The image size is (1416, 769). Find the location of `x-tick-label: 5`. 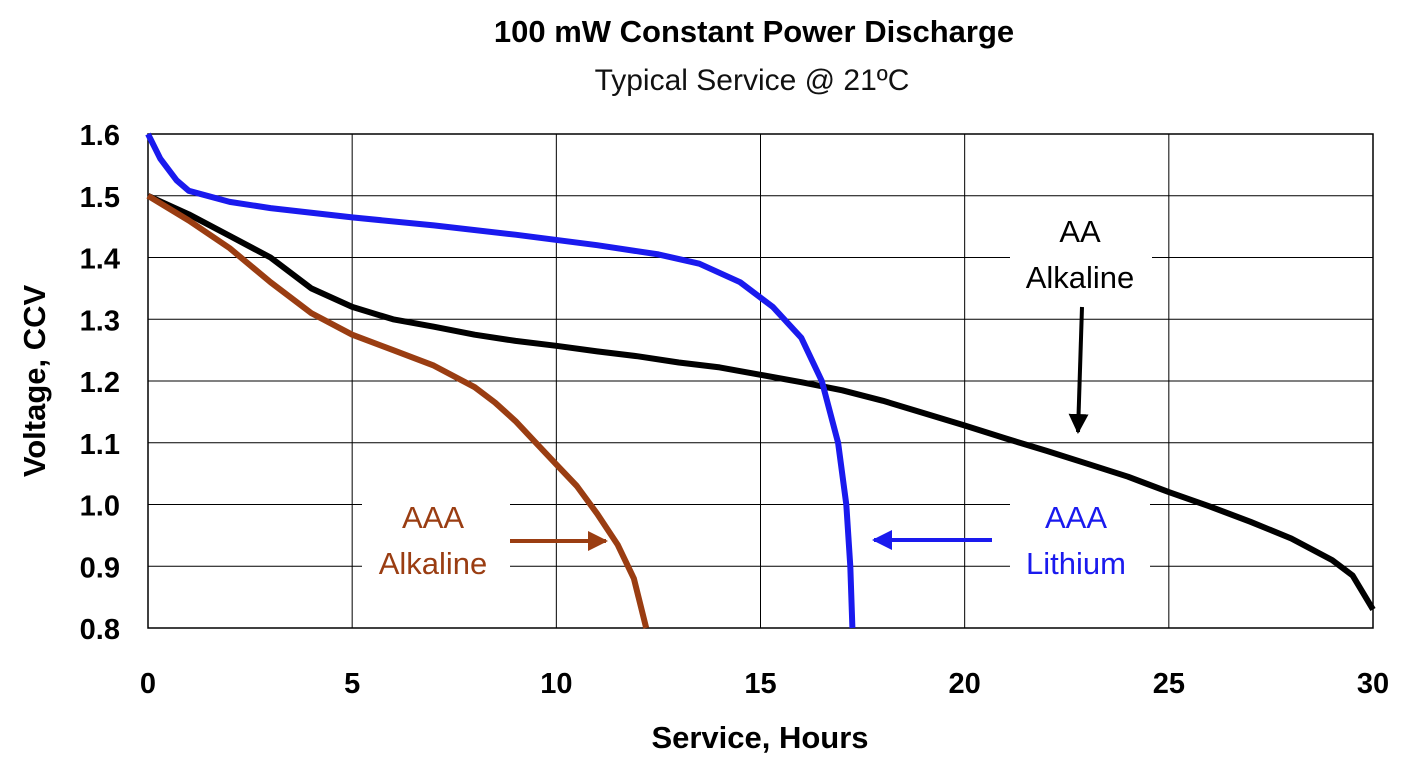

x-tick-label: 5 is located at coordinates (352, 684).